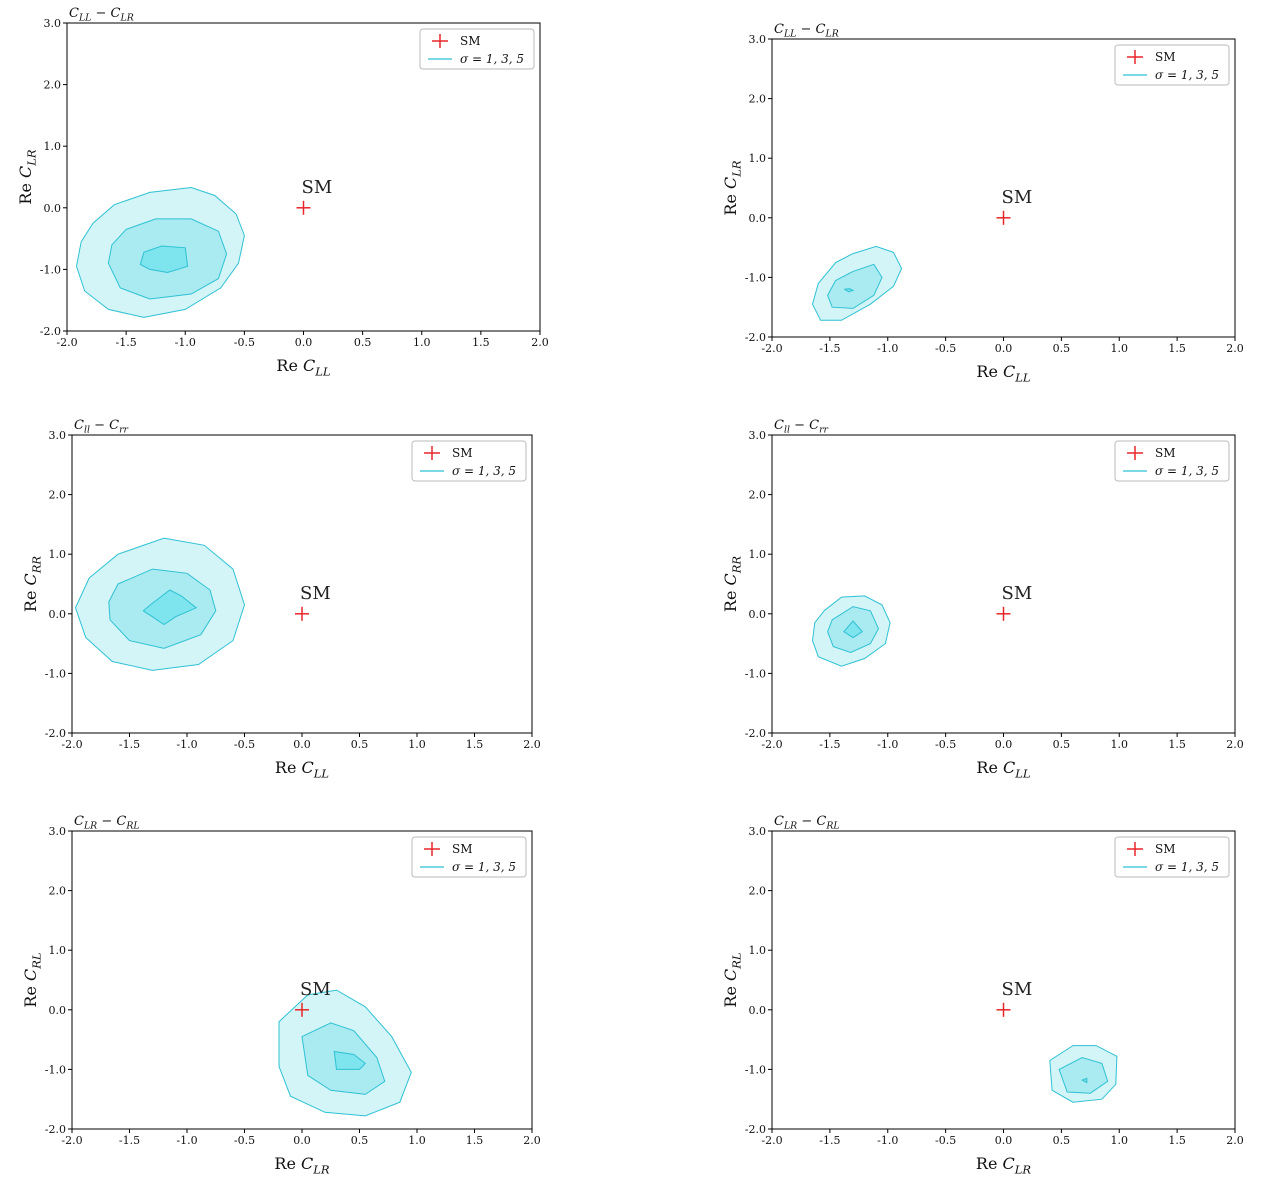 This screenshot has height=1180, width=1269. I want to click on x-axis-label-text: Re CLR​, so click(302, 1165).